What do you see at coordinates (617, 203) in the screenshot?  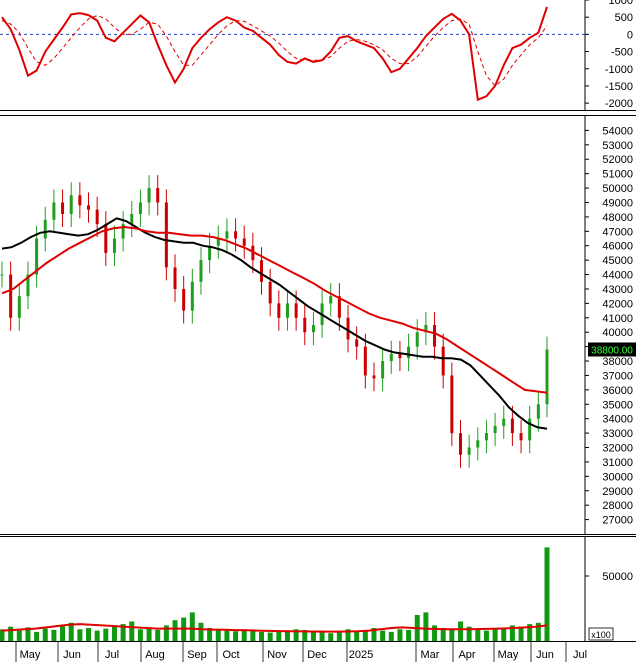 I see `price-tick-label: 49000` at bounding box center [617, 203].